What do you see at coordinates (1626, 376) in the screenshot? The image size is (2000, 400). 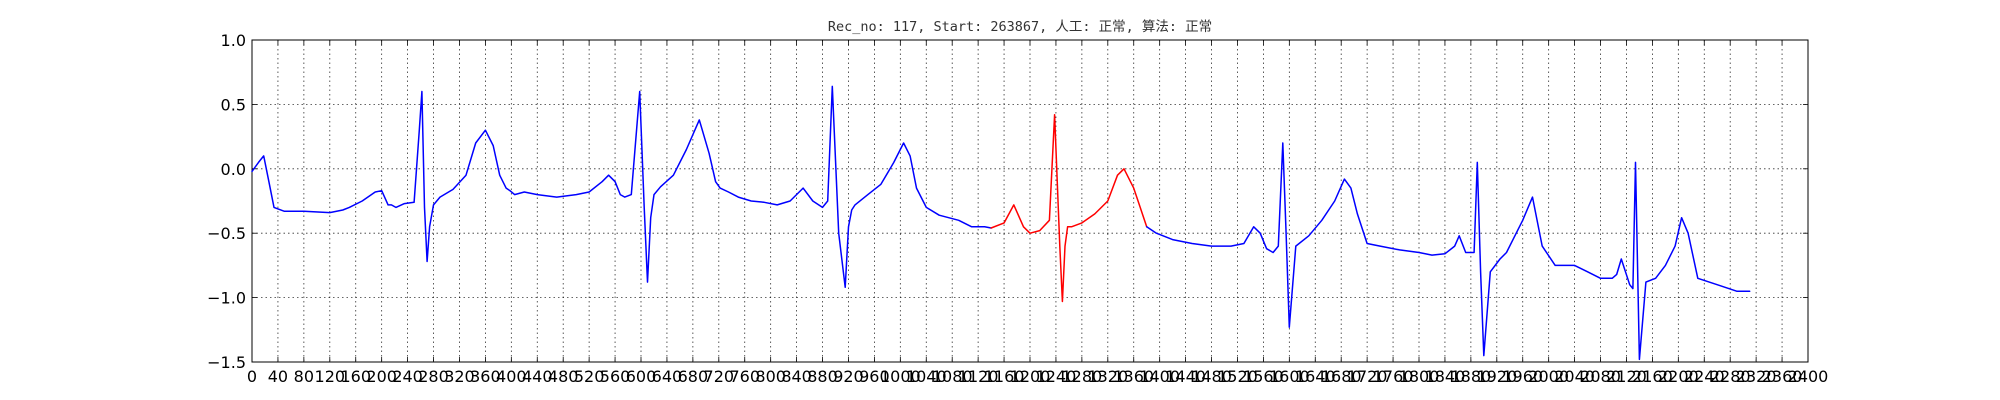 I see `x-tick-label: 2120` at bounding box center [1626, 376].